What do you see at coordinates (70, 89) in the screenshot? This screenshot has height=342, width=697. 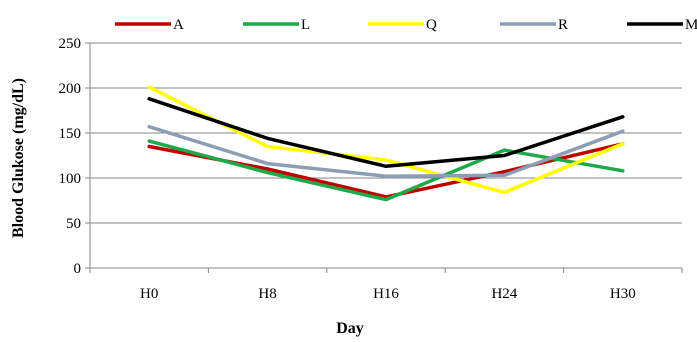 I see `y-tick-label: 200` at bounding box center [70, 89].